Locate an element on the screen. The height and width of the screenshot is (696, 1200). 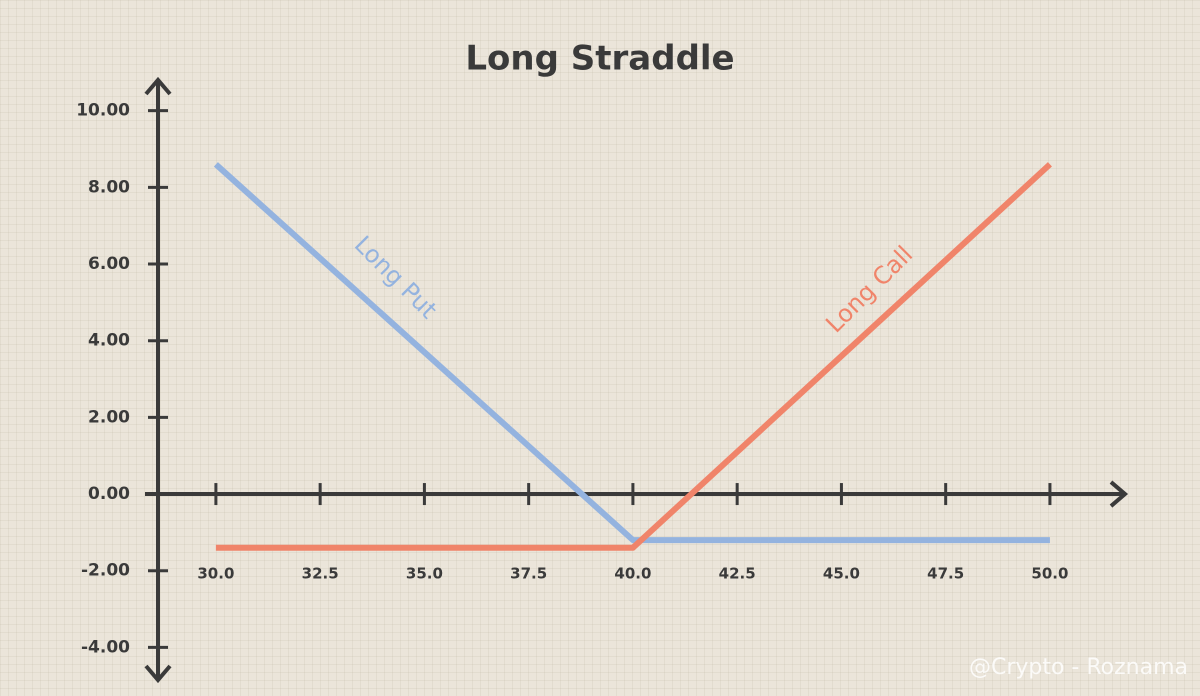
x-tick-label: 45.0 is located at coordinates (841, 574).